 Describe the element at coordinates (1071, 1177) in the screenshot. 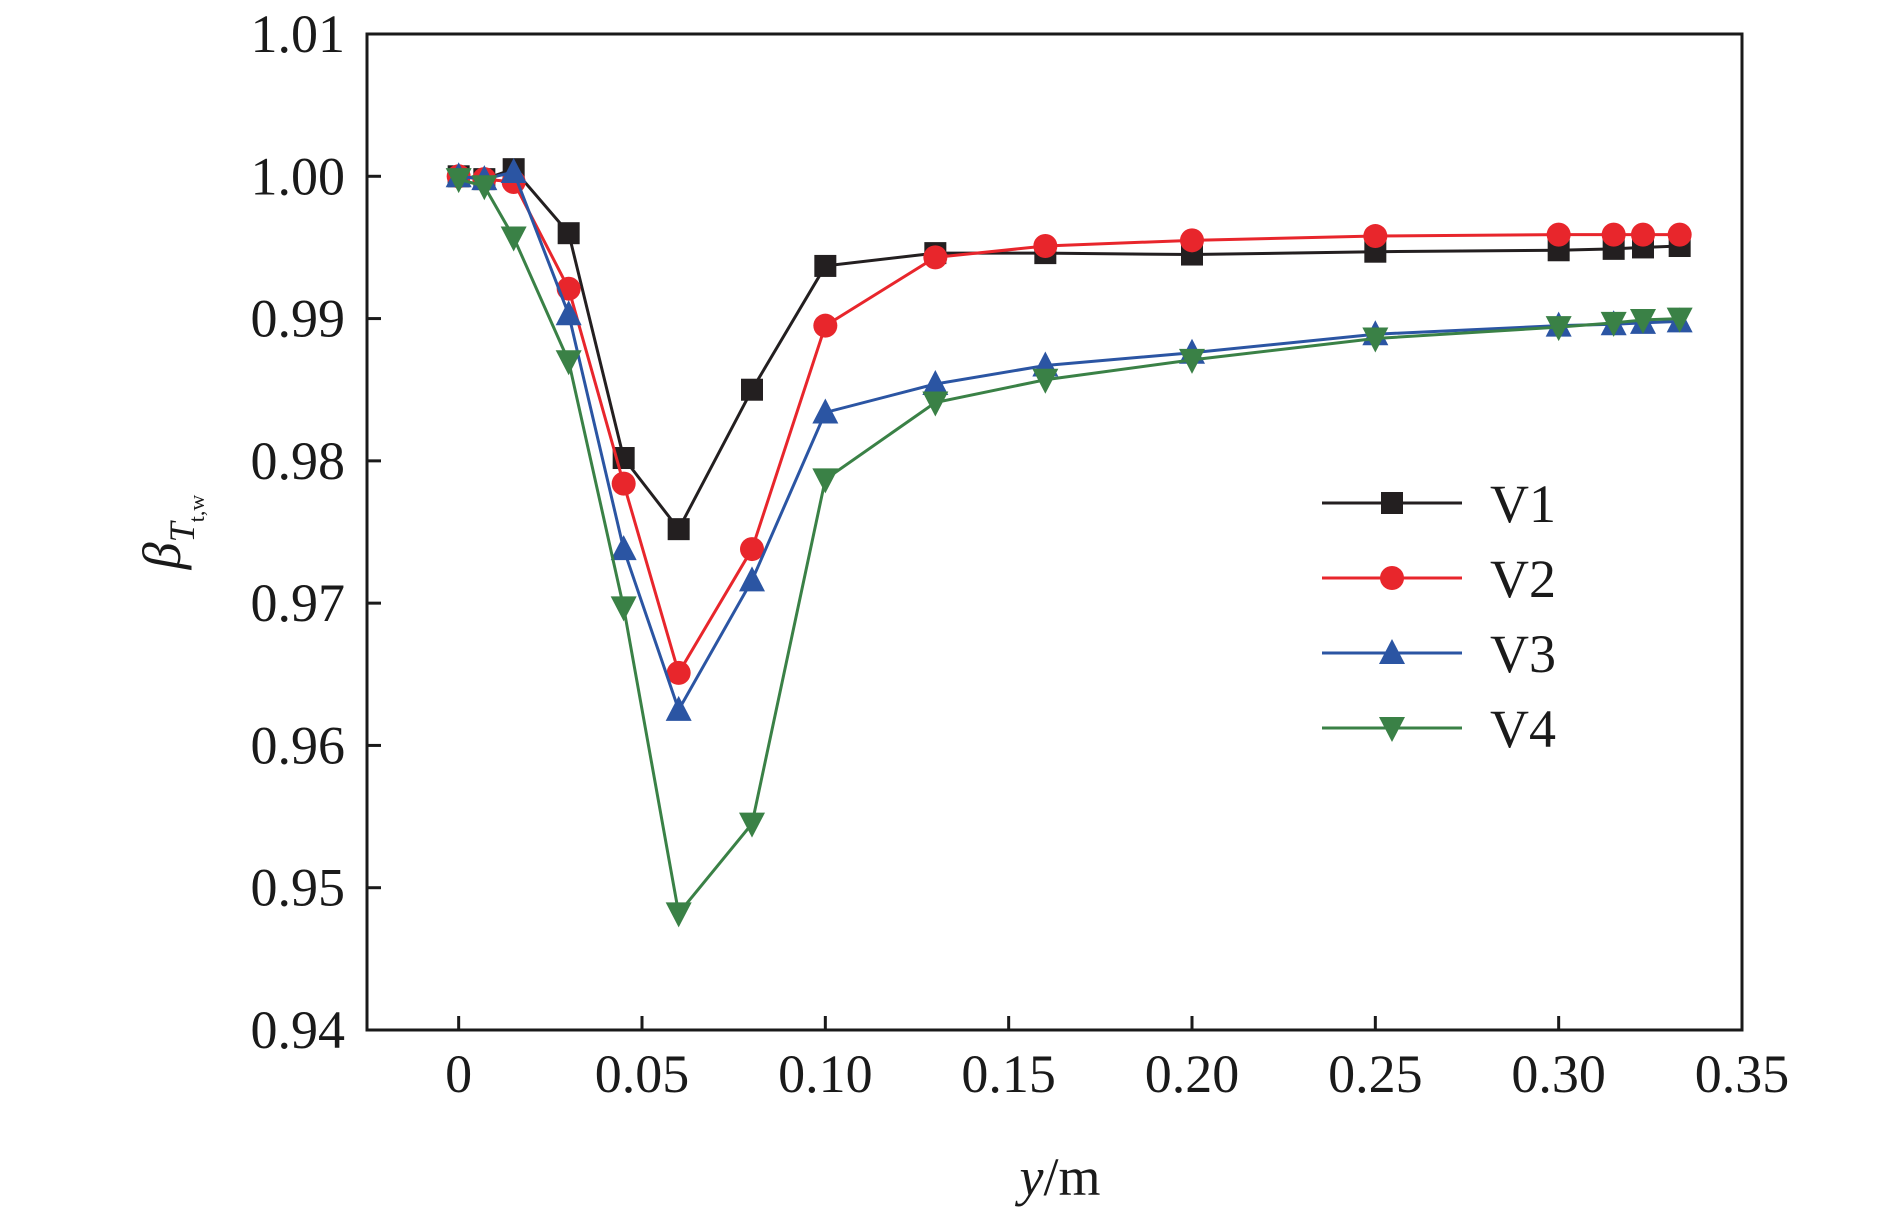

I see `x-axis-title-unit: /m` at that location.